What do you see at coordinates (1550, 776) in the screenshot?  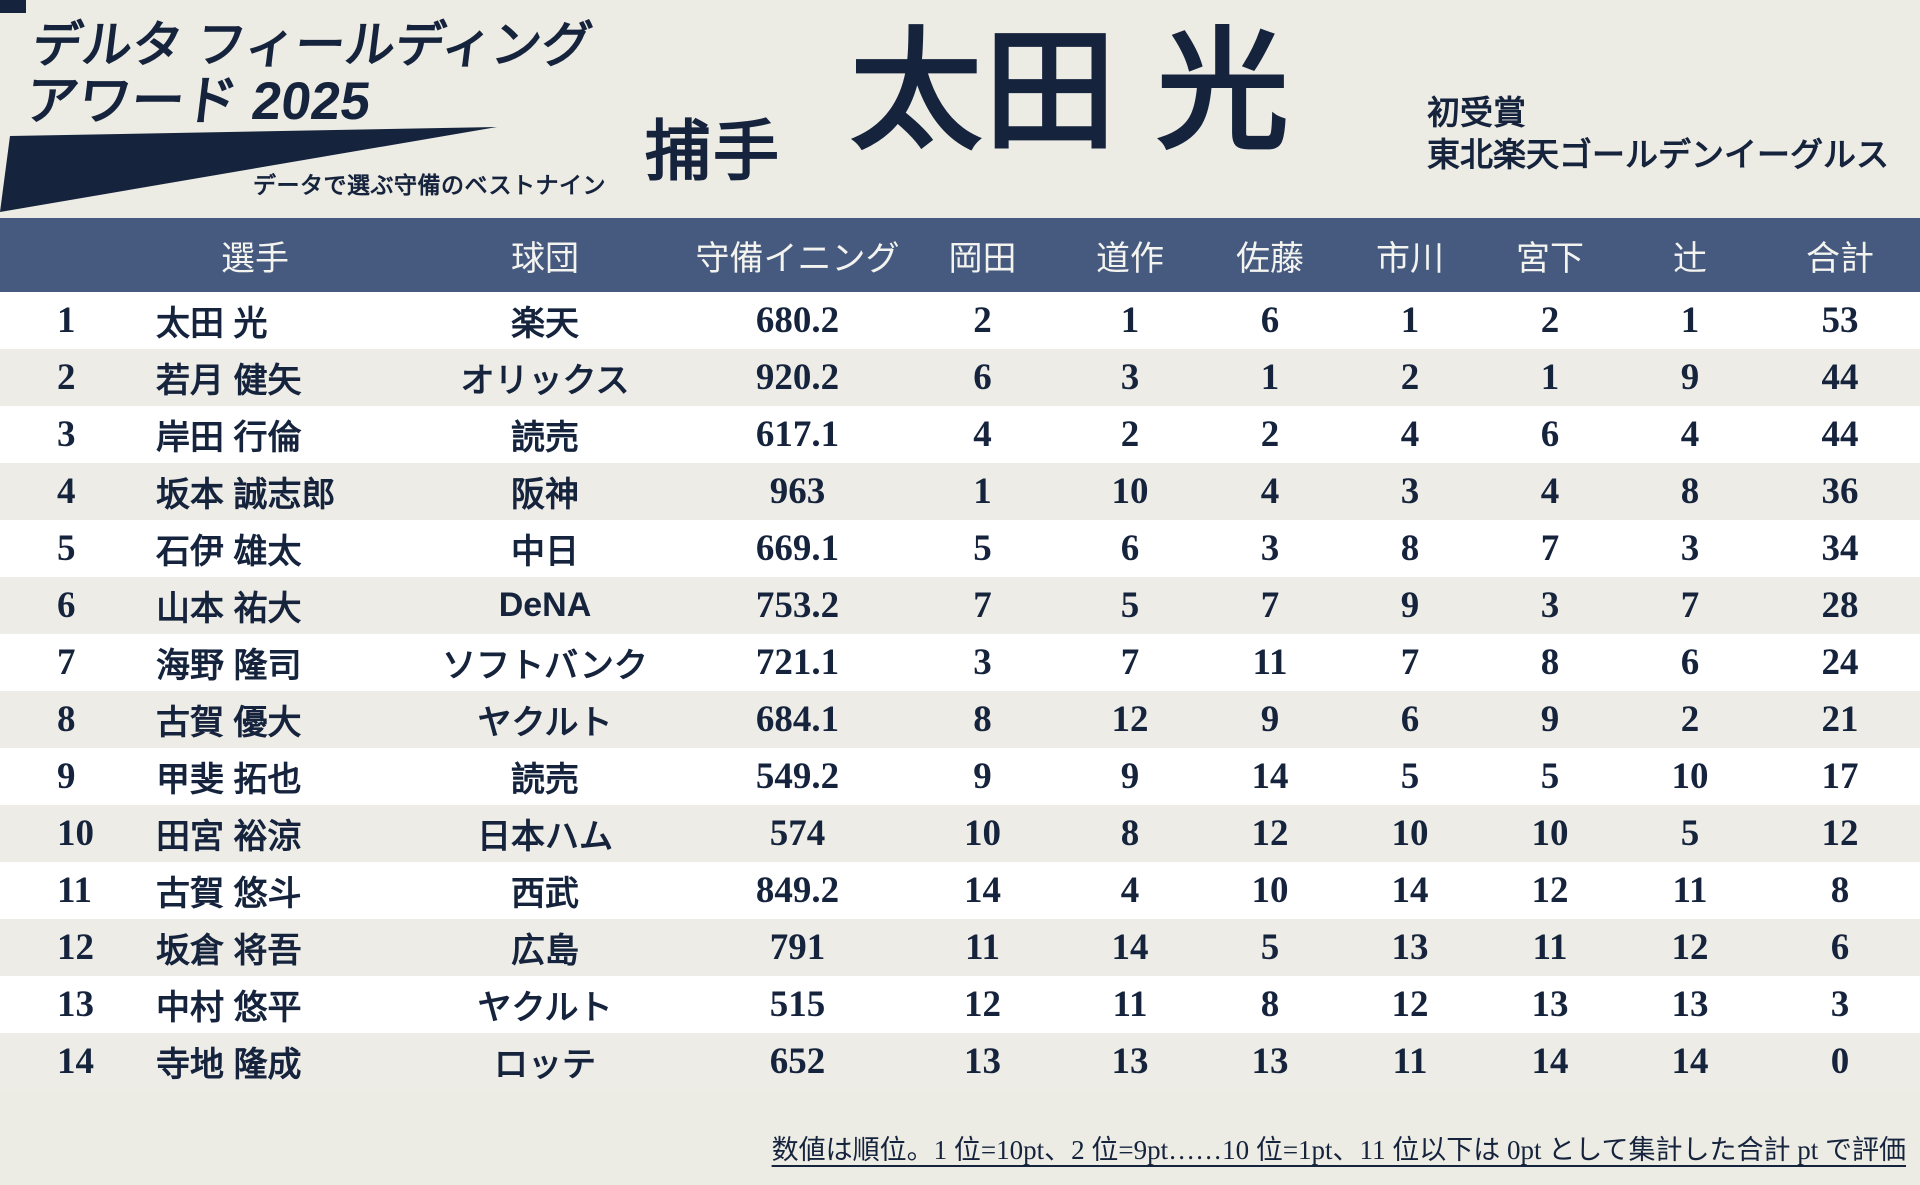 I see `vote-cell-miyashita: 5` at bounding box center [1550, 776].